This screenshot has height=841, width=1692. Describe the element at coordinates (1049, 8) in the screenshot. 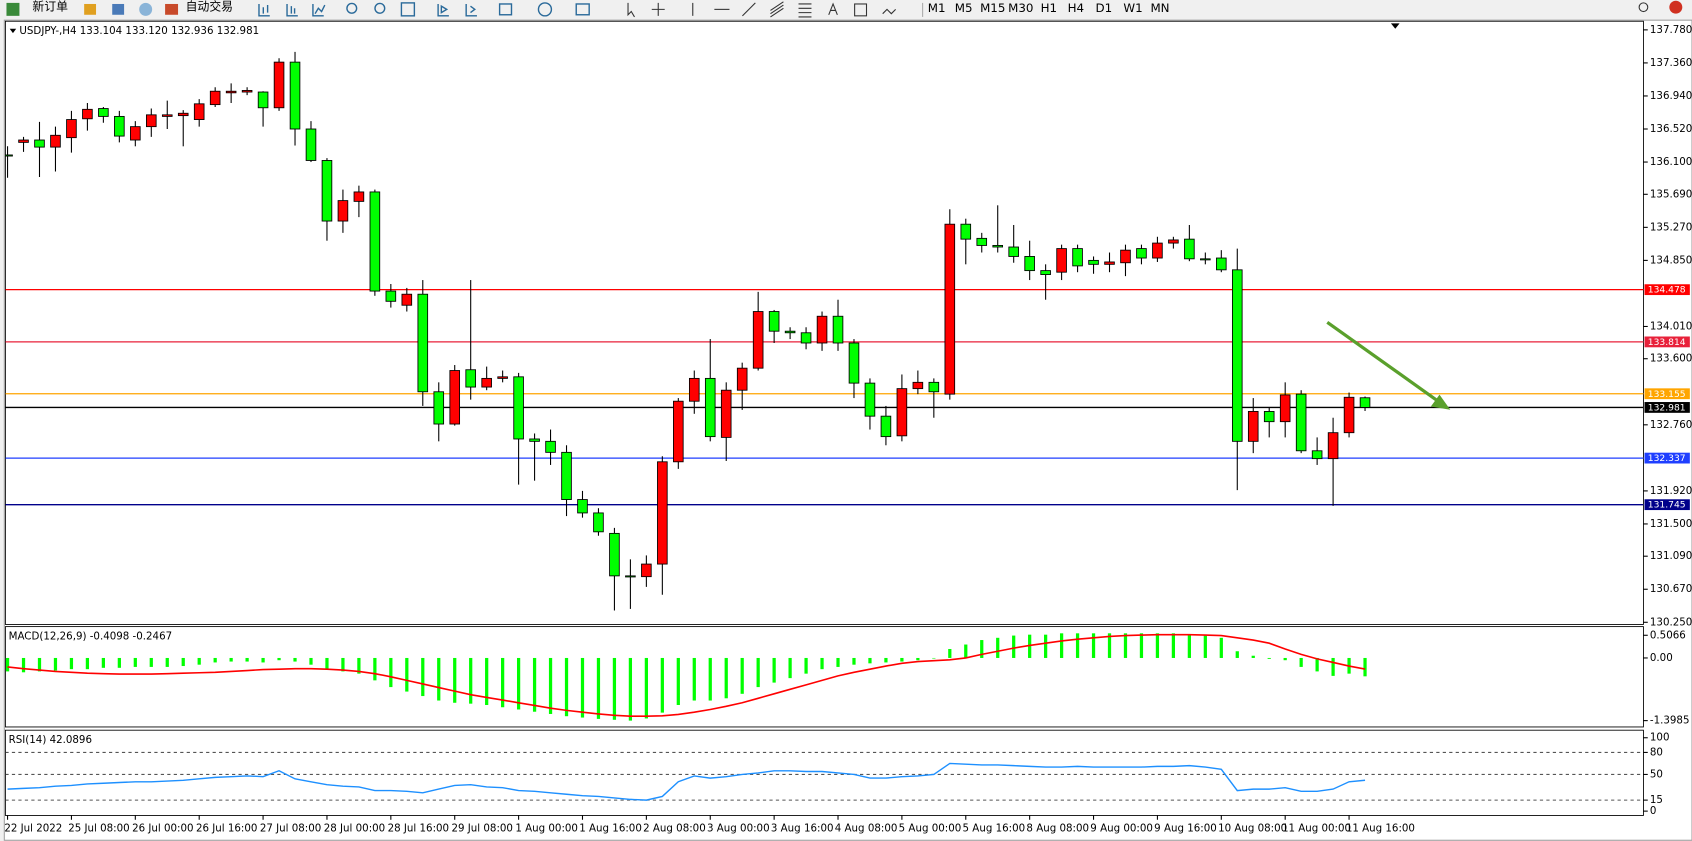

I see `timeframe-button: H1` at that location.